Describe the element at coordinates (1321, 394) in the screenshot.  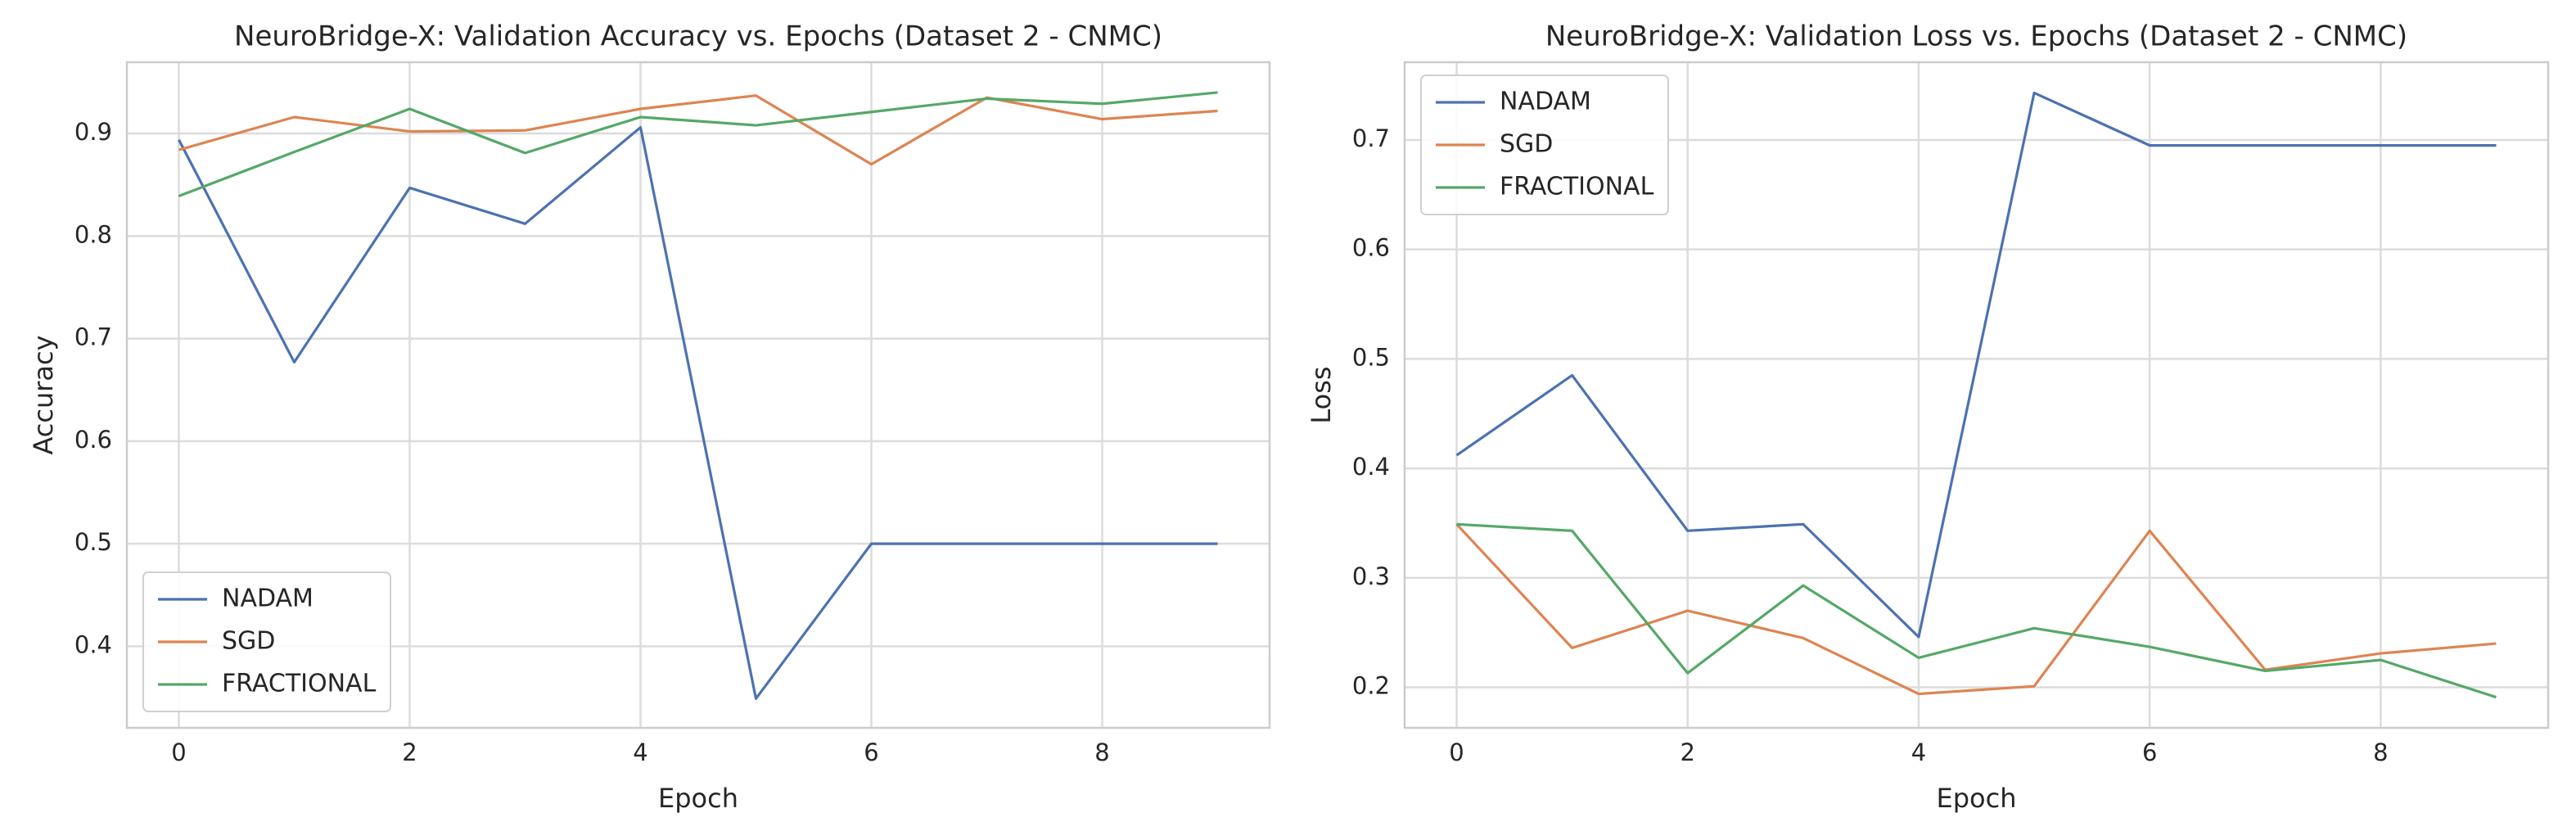
I see `y-axis-label: Loss` at that location.